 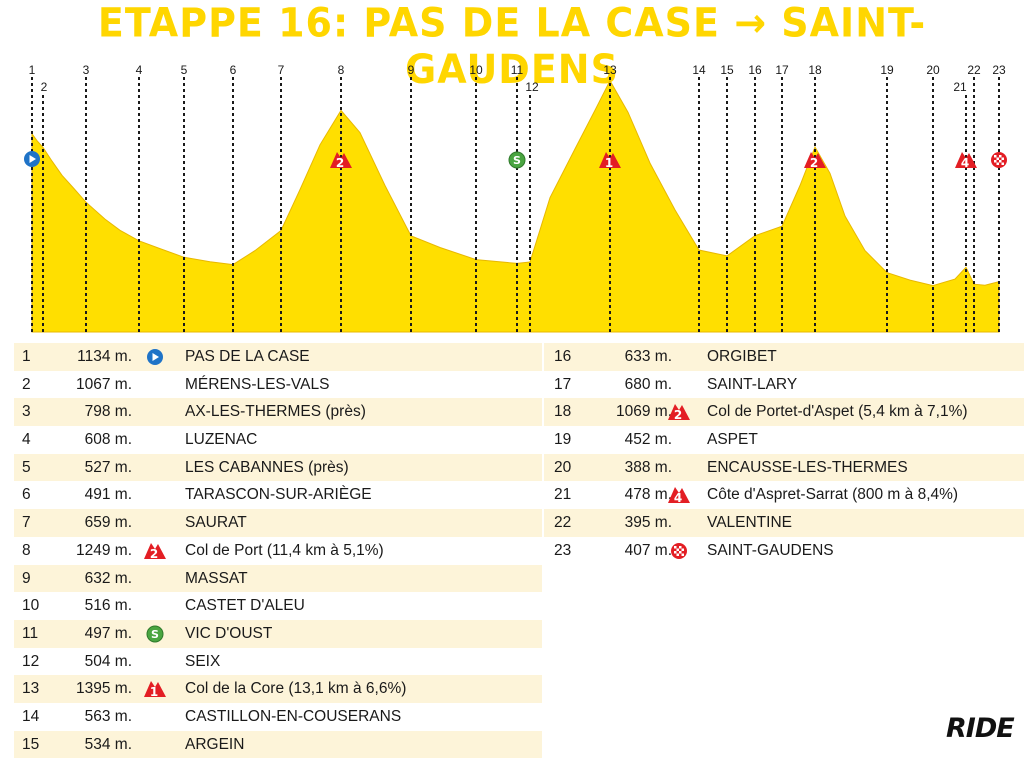 I want to click on climb-2-icon: 2, so click(x=155, y=551).